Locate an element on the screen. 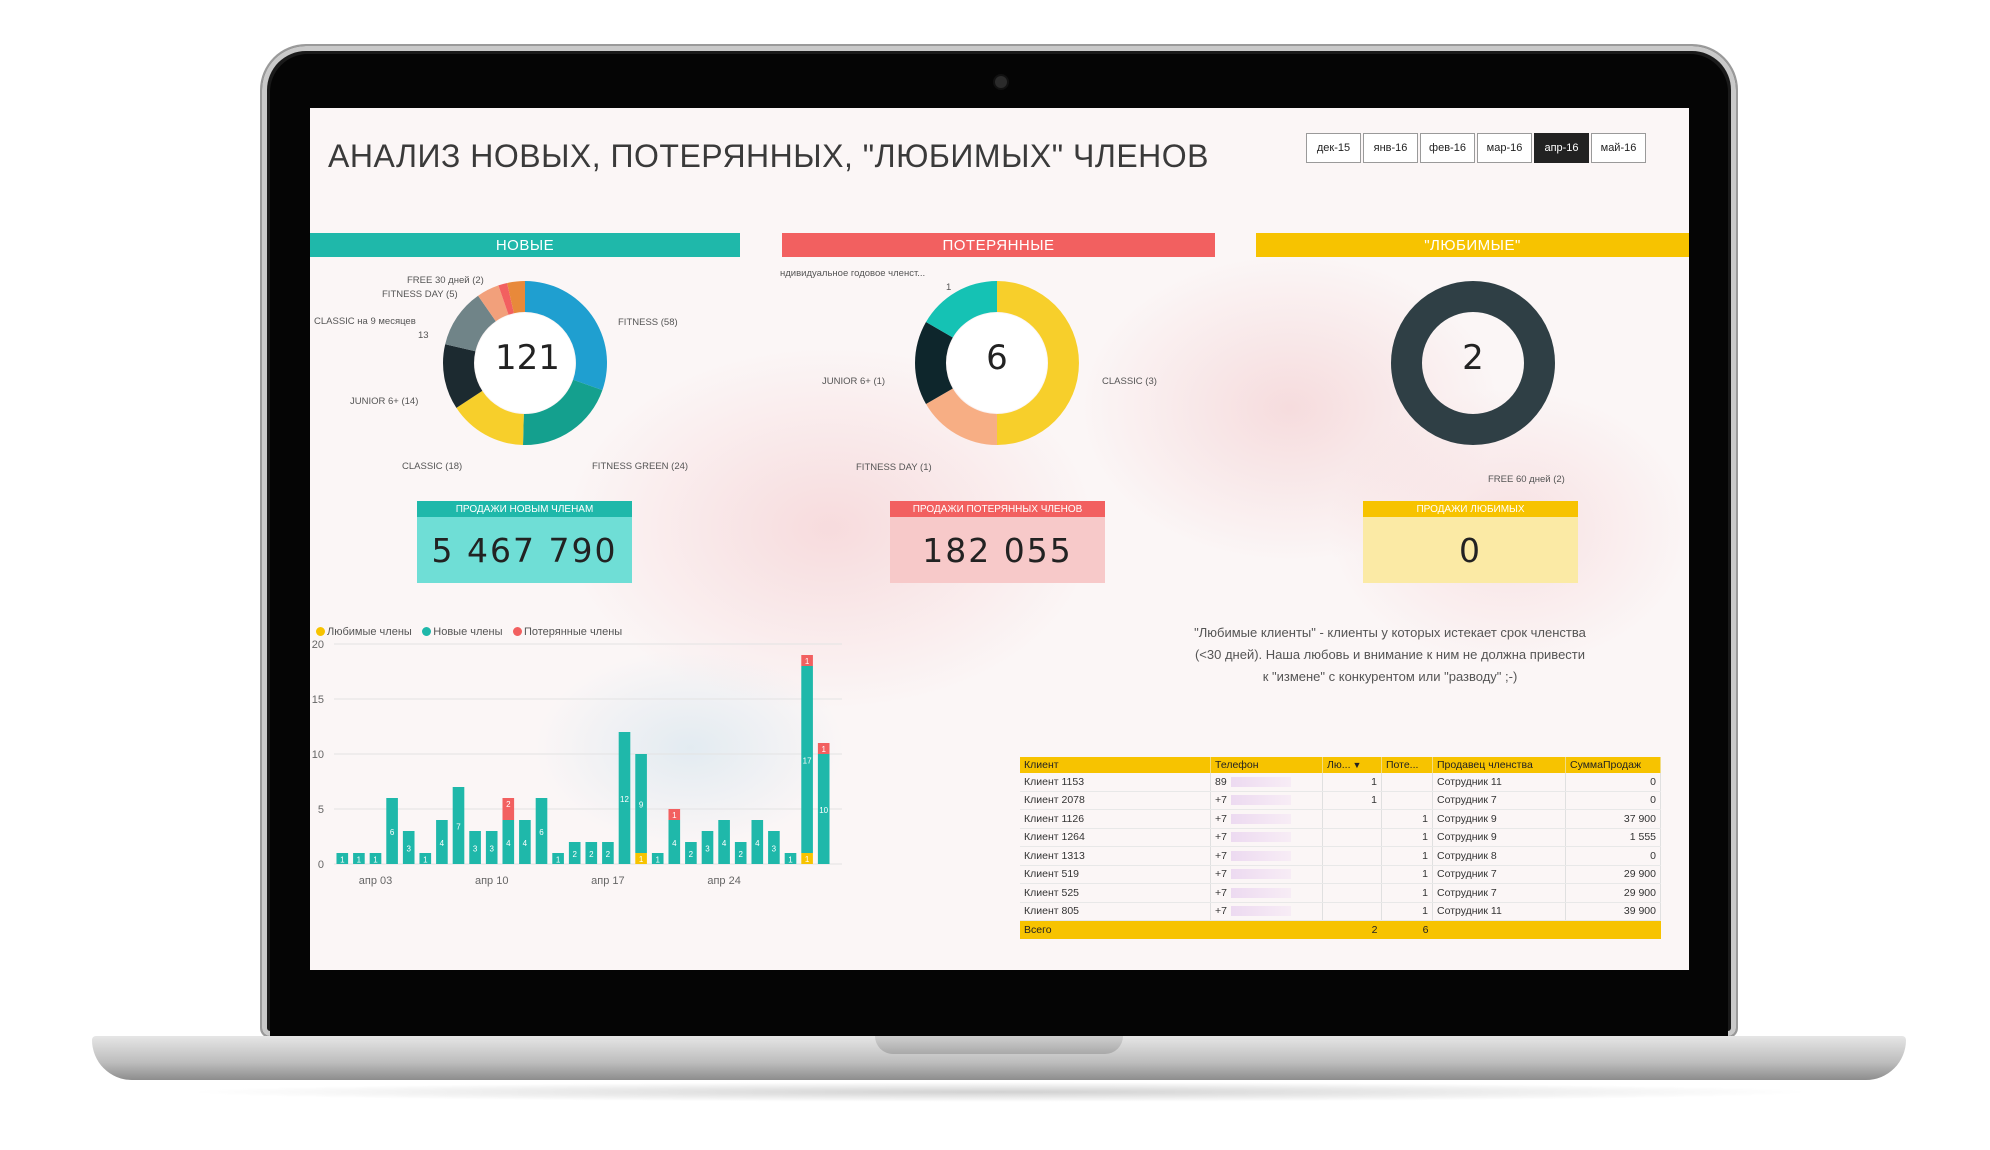 Image resolution: width=1990 pixels, height=1150 pixels. legend-new: Новые члены is located at coordinates (462, 631).